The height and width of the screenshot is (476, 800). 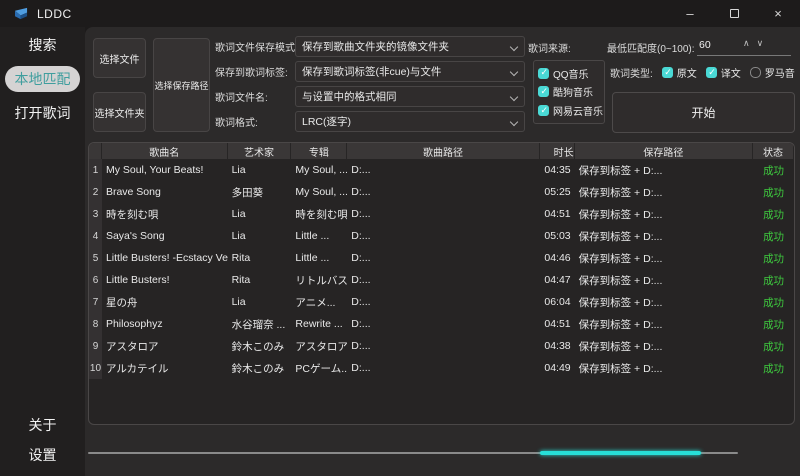 I want to click on save-mode-select: 保存到歌曲文件夹的镜像文件夹, so click(x=410, y=46).